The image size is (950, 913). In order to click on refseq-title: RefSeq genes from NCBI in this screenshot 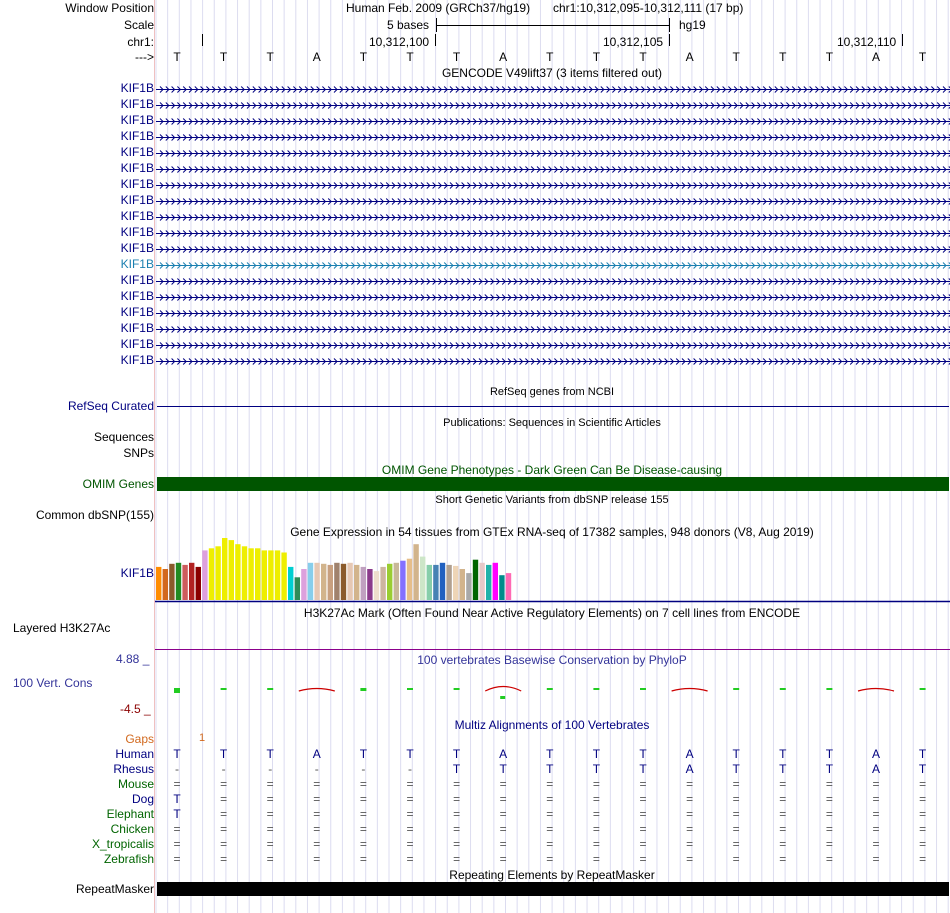, I will do `click(552, 392)`.